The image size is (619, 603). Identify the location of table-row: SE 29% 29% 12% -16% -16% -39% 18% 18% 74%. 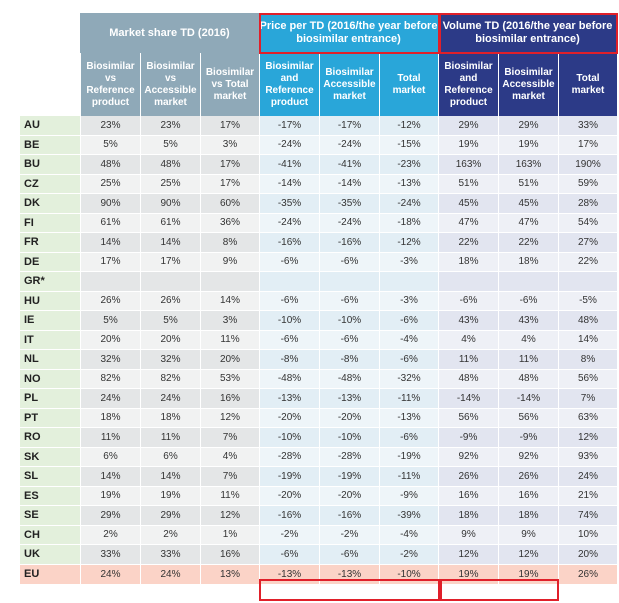
(318, 516).